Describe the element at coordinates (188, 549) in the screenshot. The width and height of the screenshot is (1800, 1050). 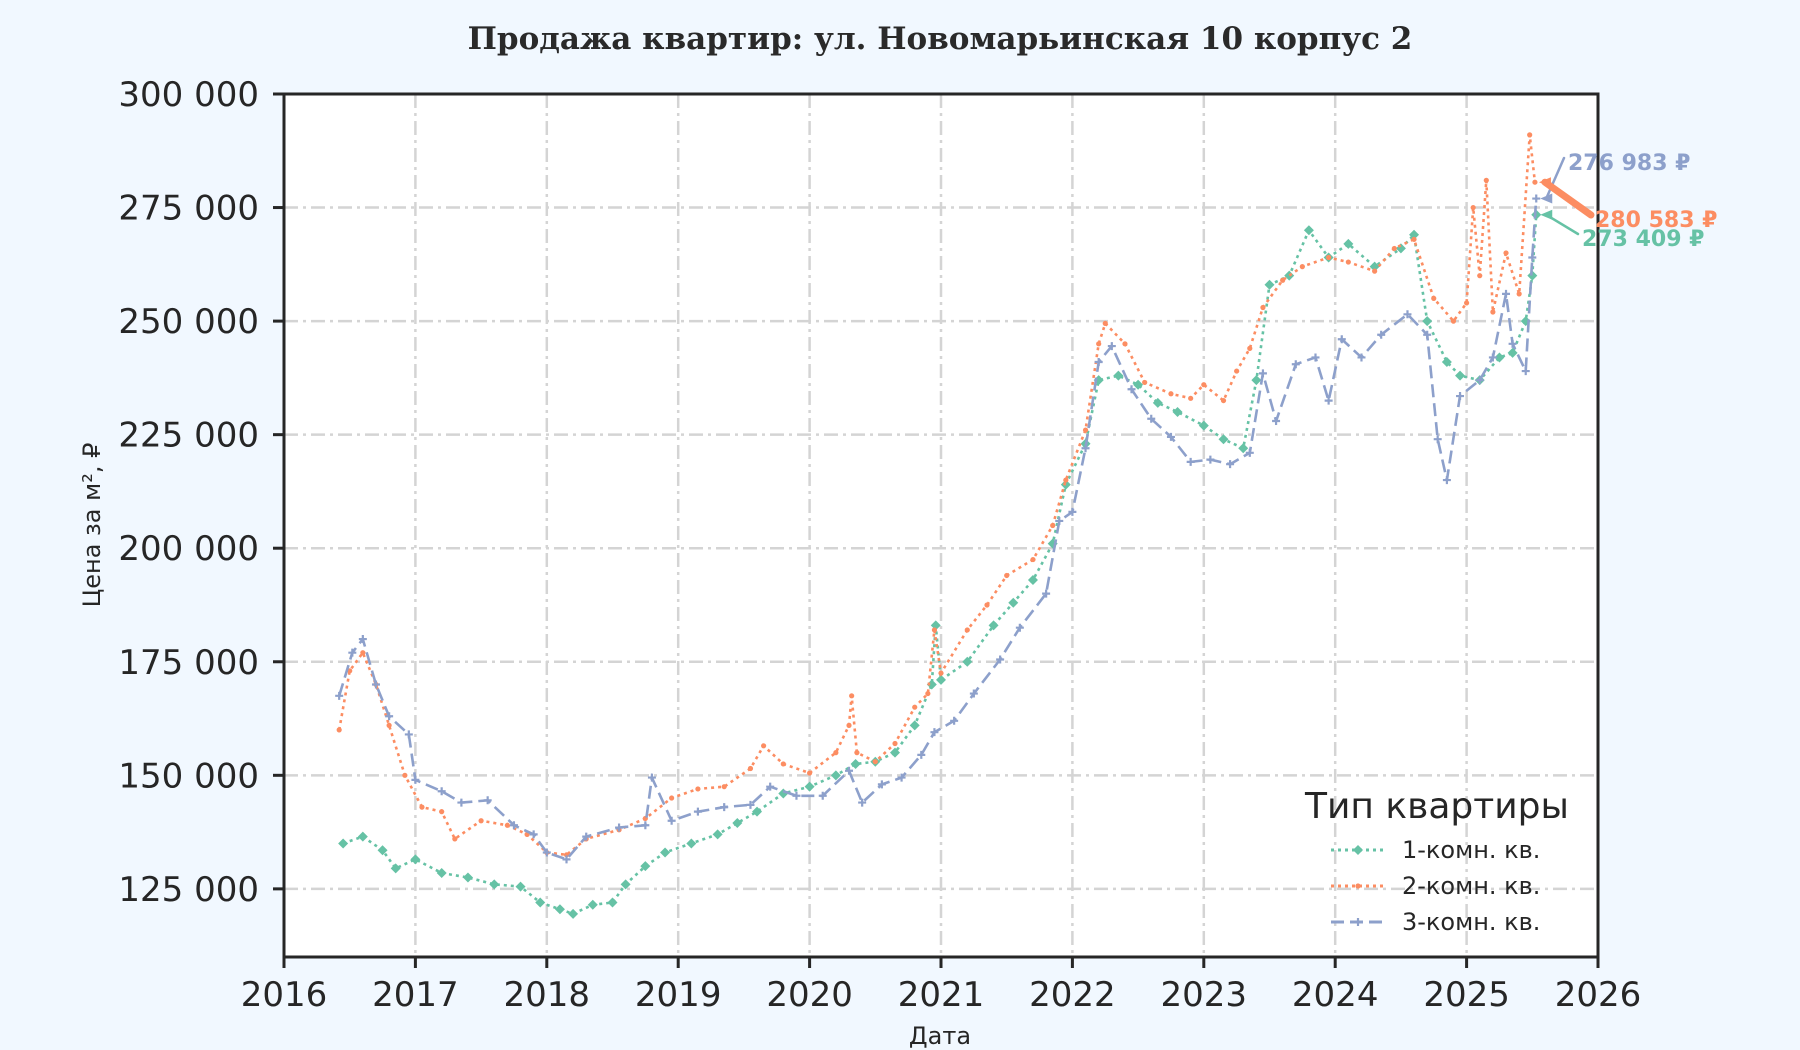
I see `y-tick-label: 200 000` at that location.